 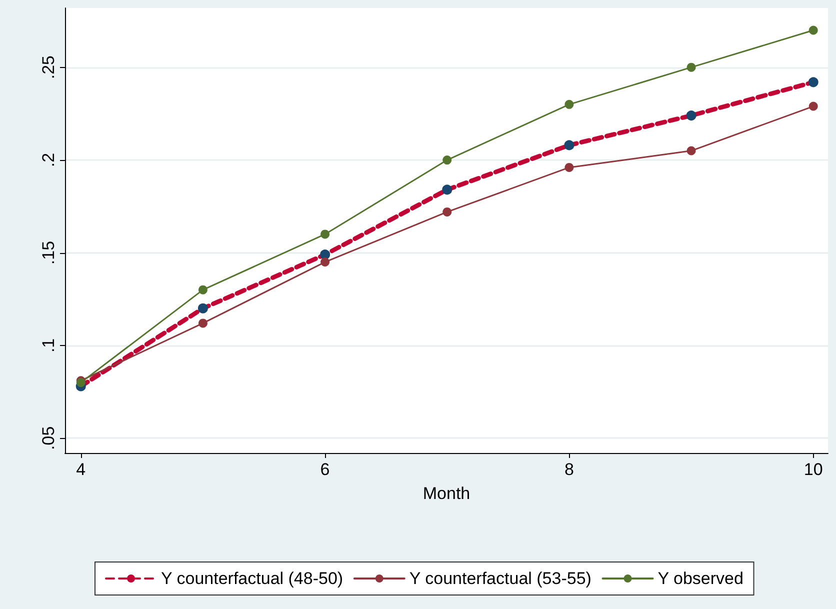 What do you see at coordinates (813, 469) in the screenshot?
I see `x-tick-label: 10` at bounding box center [813, 469].